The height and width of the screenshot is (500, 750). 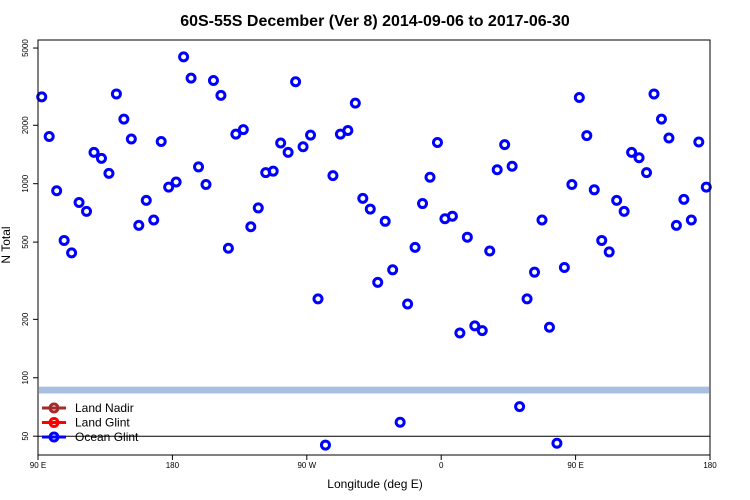 What do you see at coordinates (25, 435) in the screenshot?
I see `y-tick-label: 50` at bounding box center [25, 435].